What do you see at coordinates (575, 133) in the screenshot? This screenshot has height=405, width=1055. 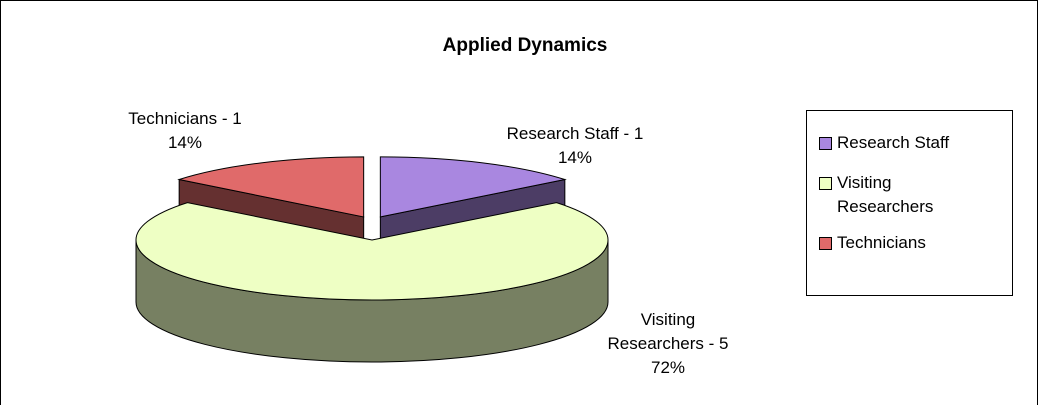 I see `data-label-line: Research Staff - 1` at bounding box center [575, 133].